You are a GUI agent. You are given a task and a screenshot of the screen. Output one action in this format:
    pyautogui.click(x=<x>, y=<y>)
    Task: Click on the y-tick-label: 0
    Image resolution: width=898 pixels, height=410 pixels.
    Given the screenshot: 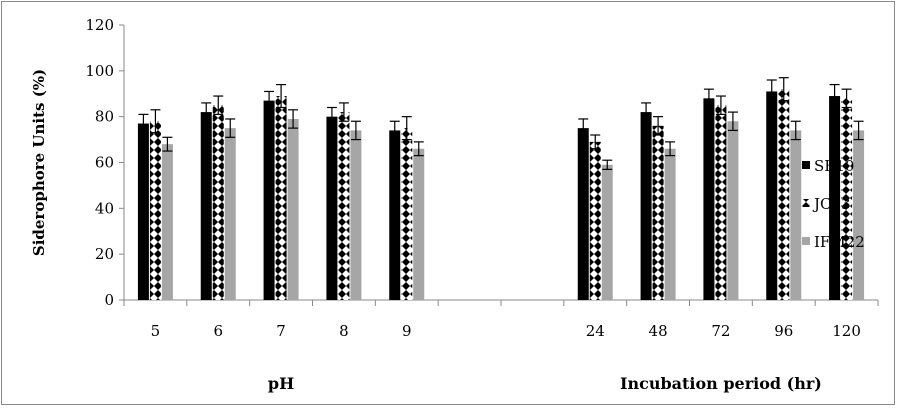 What is the action you would take?
    pyautogui.click(x=109, y=300)
    